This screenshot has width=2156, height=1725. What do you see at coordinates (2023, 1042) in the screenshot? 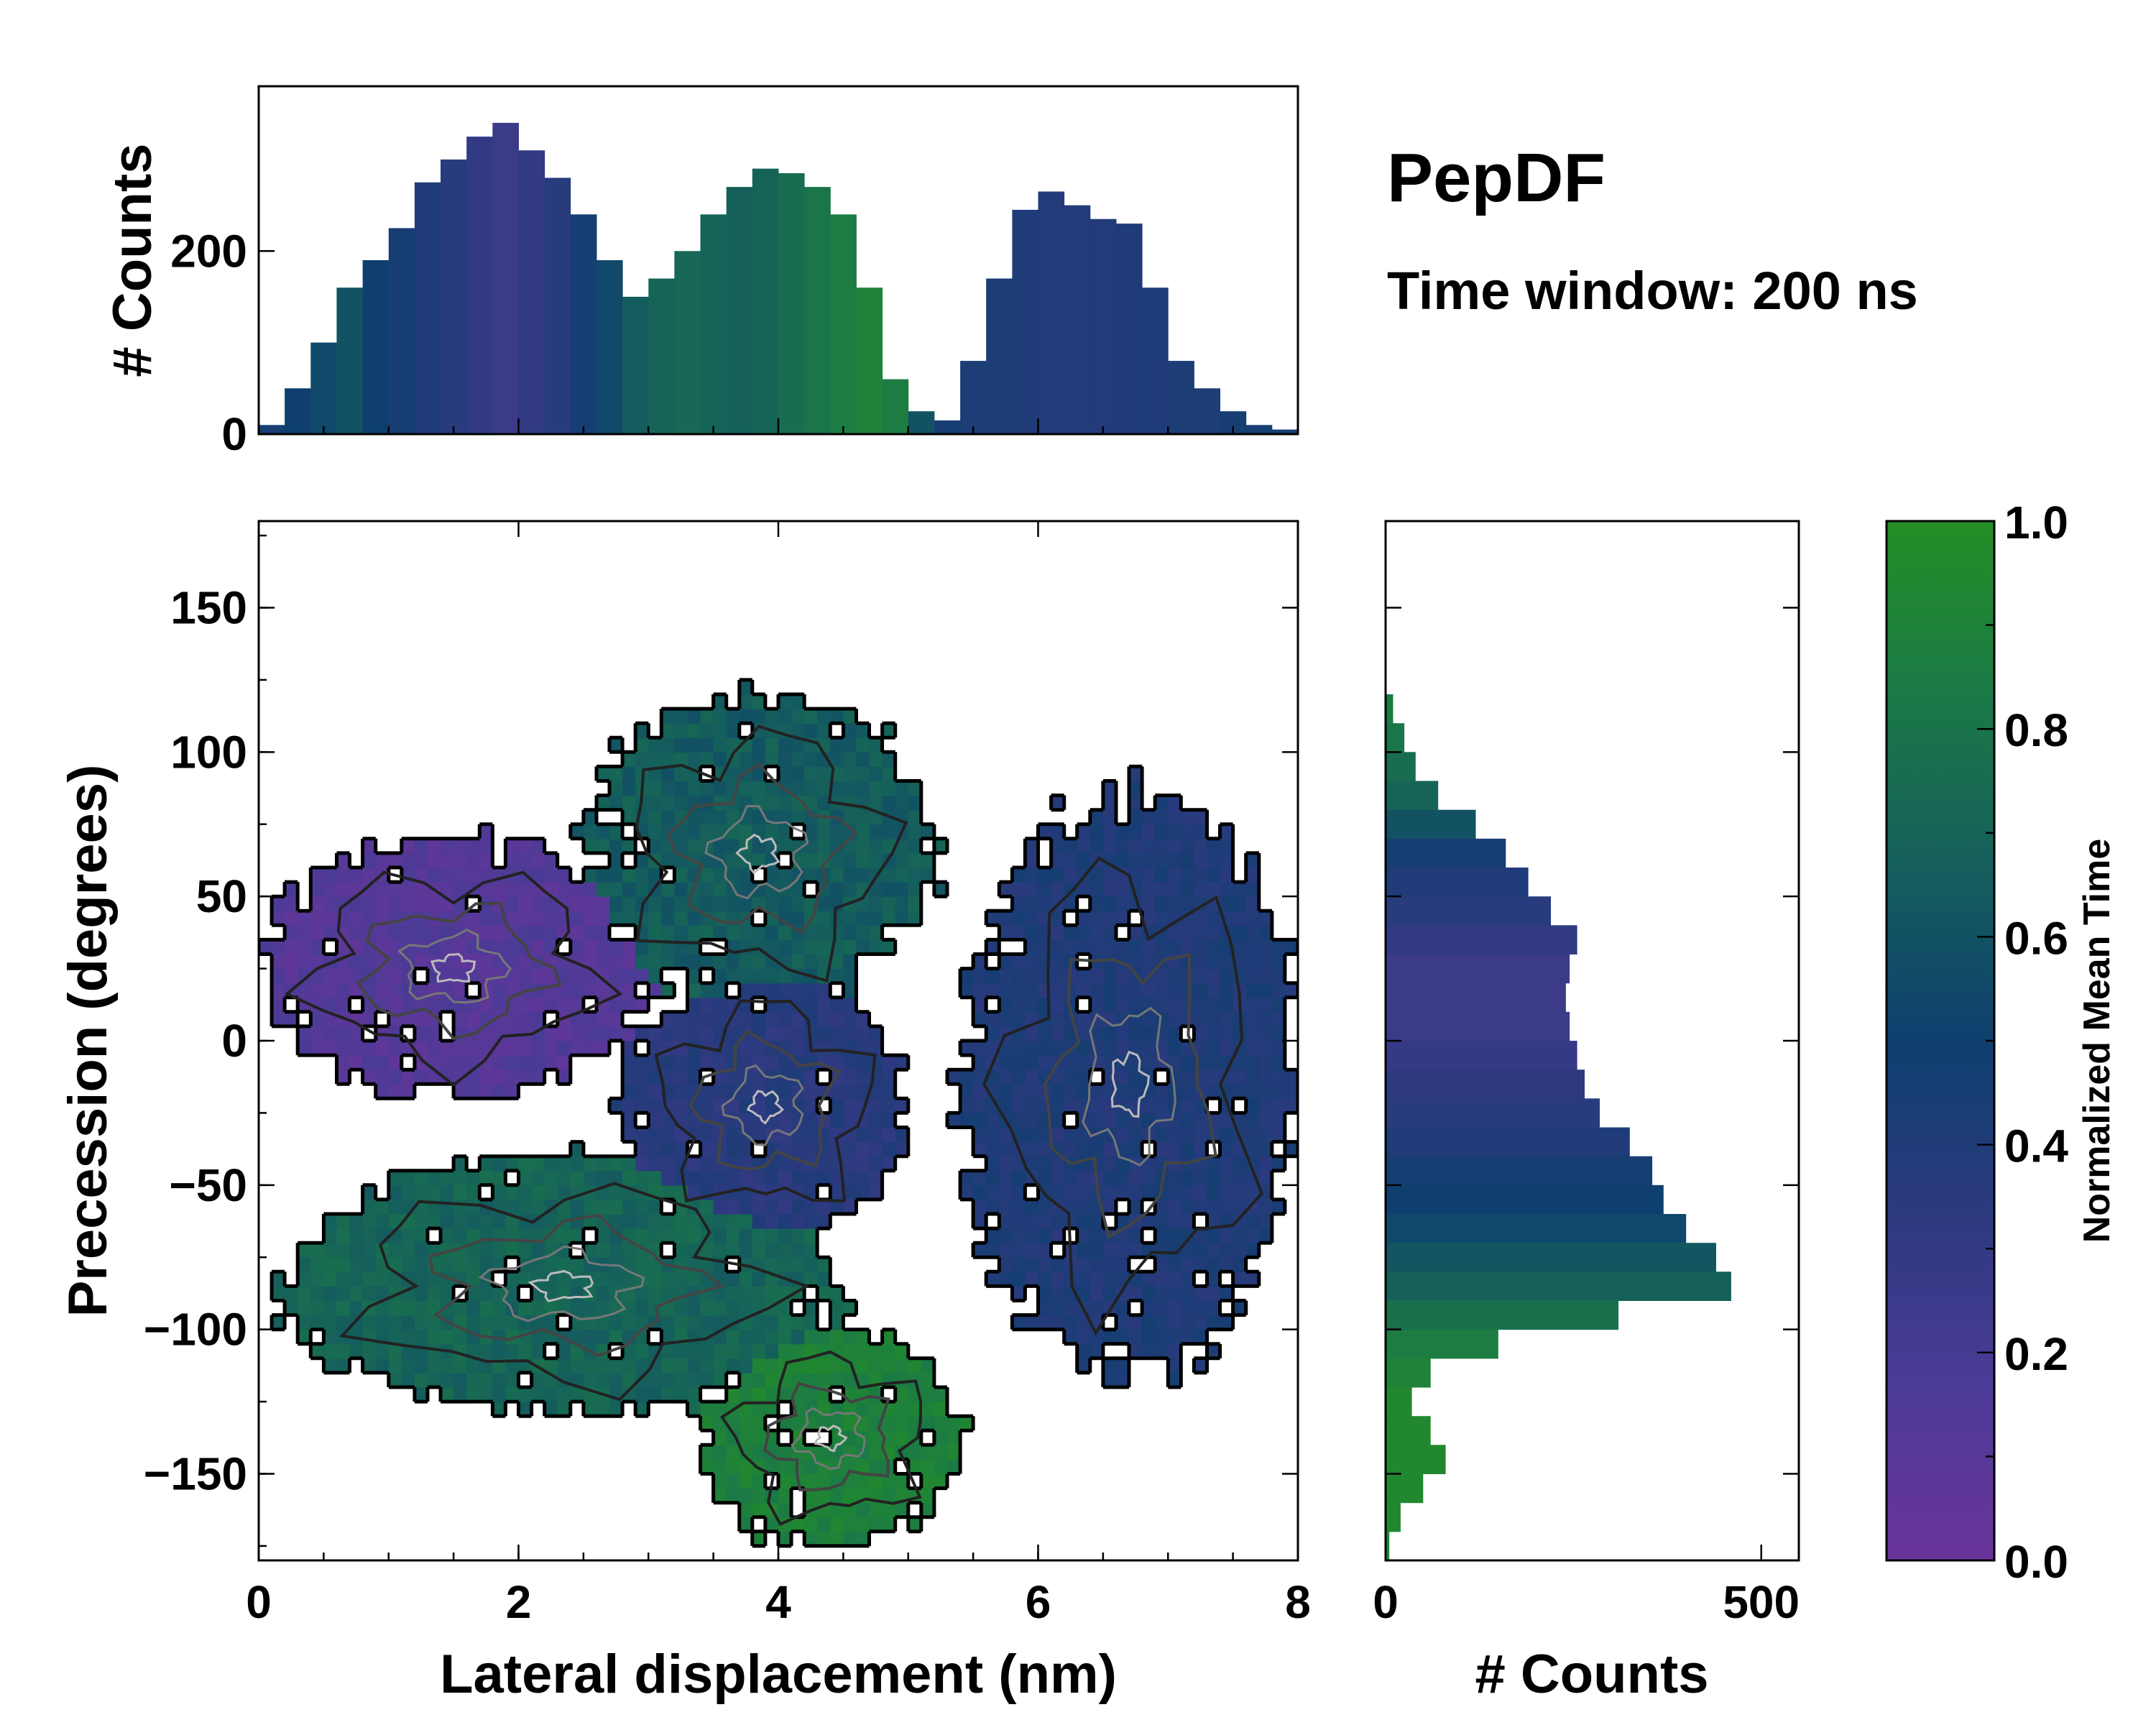
I see `colorbar-ticks: 1.00.80.60.40.20.0` at bounding box center [2023, 1042].